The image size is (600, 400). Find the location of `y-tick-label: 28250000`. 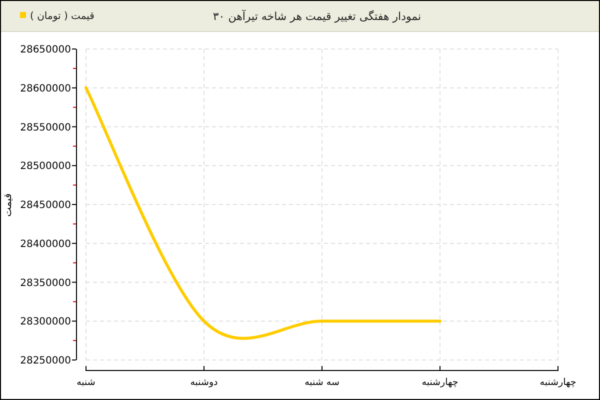

y-tick-label: 28250000 is located at coordinates (45, 361).